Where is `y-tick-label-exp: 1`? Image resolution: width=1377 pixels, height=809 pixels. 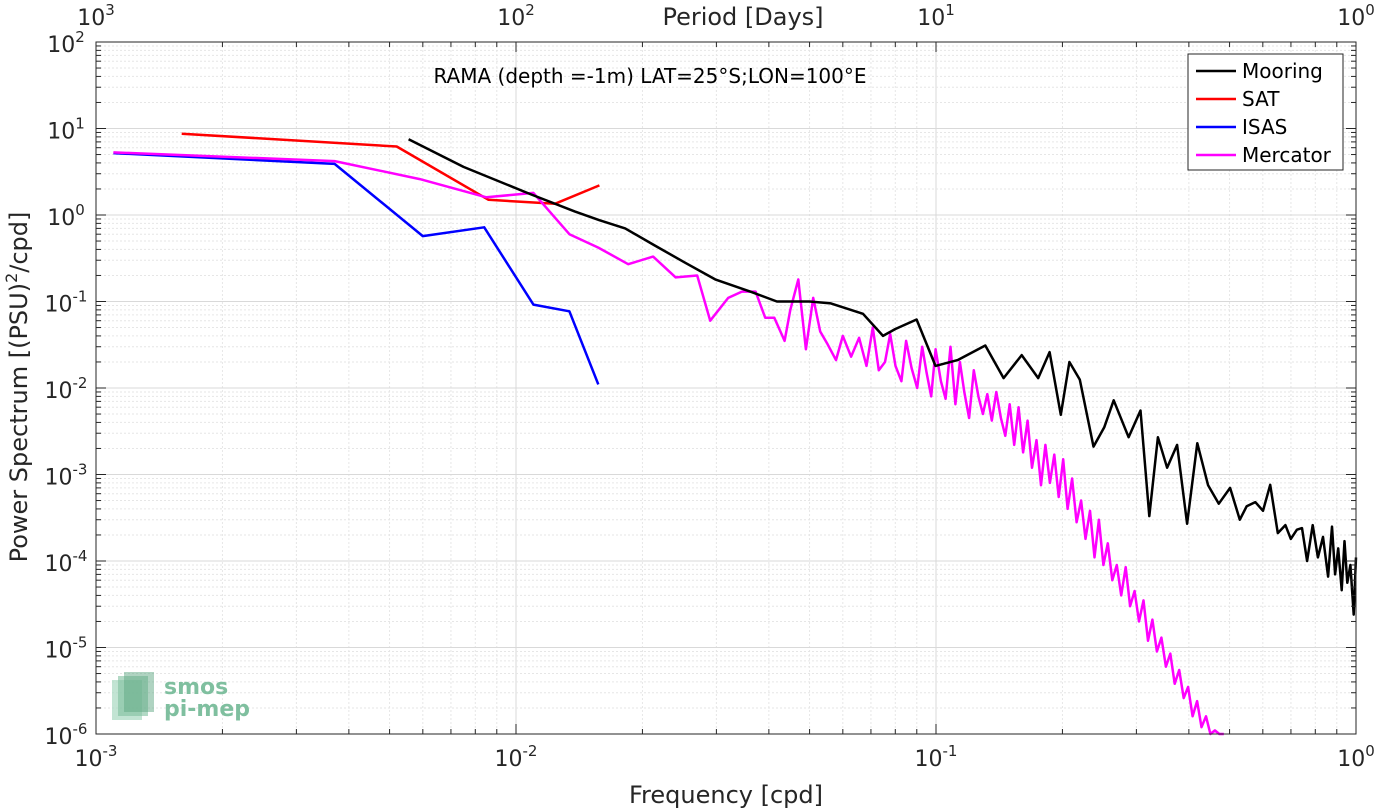
y-tick-label-exp: 1 is located at coordinates (80, 124).